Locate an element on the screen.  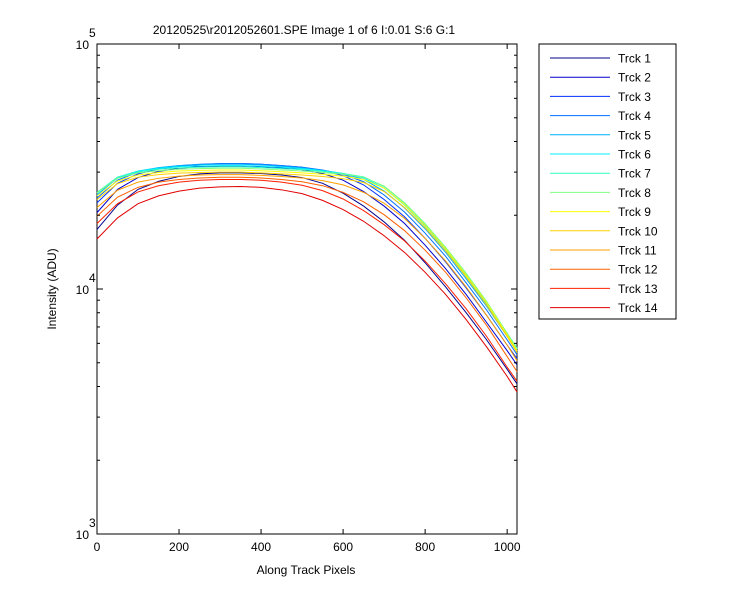
legend-box is located at coordinates (607, 181).